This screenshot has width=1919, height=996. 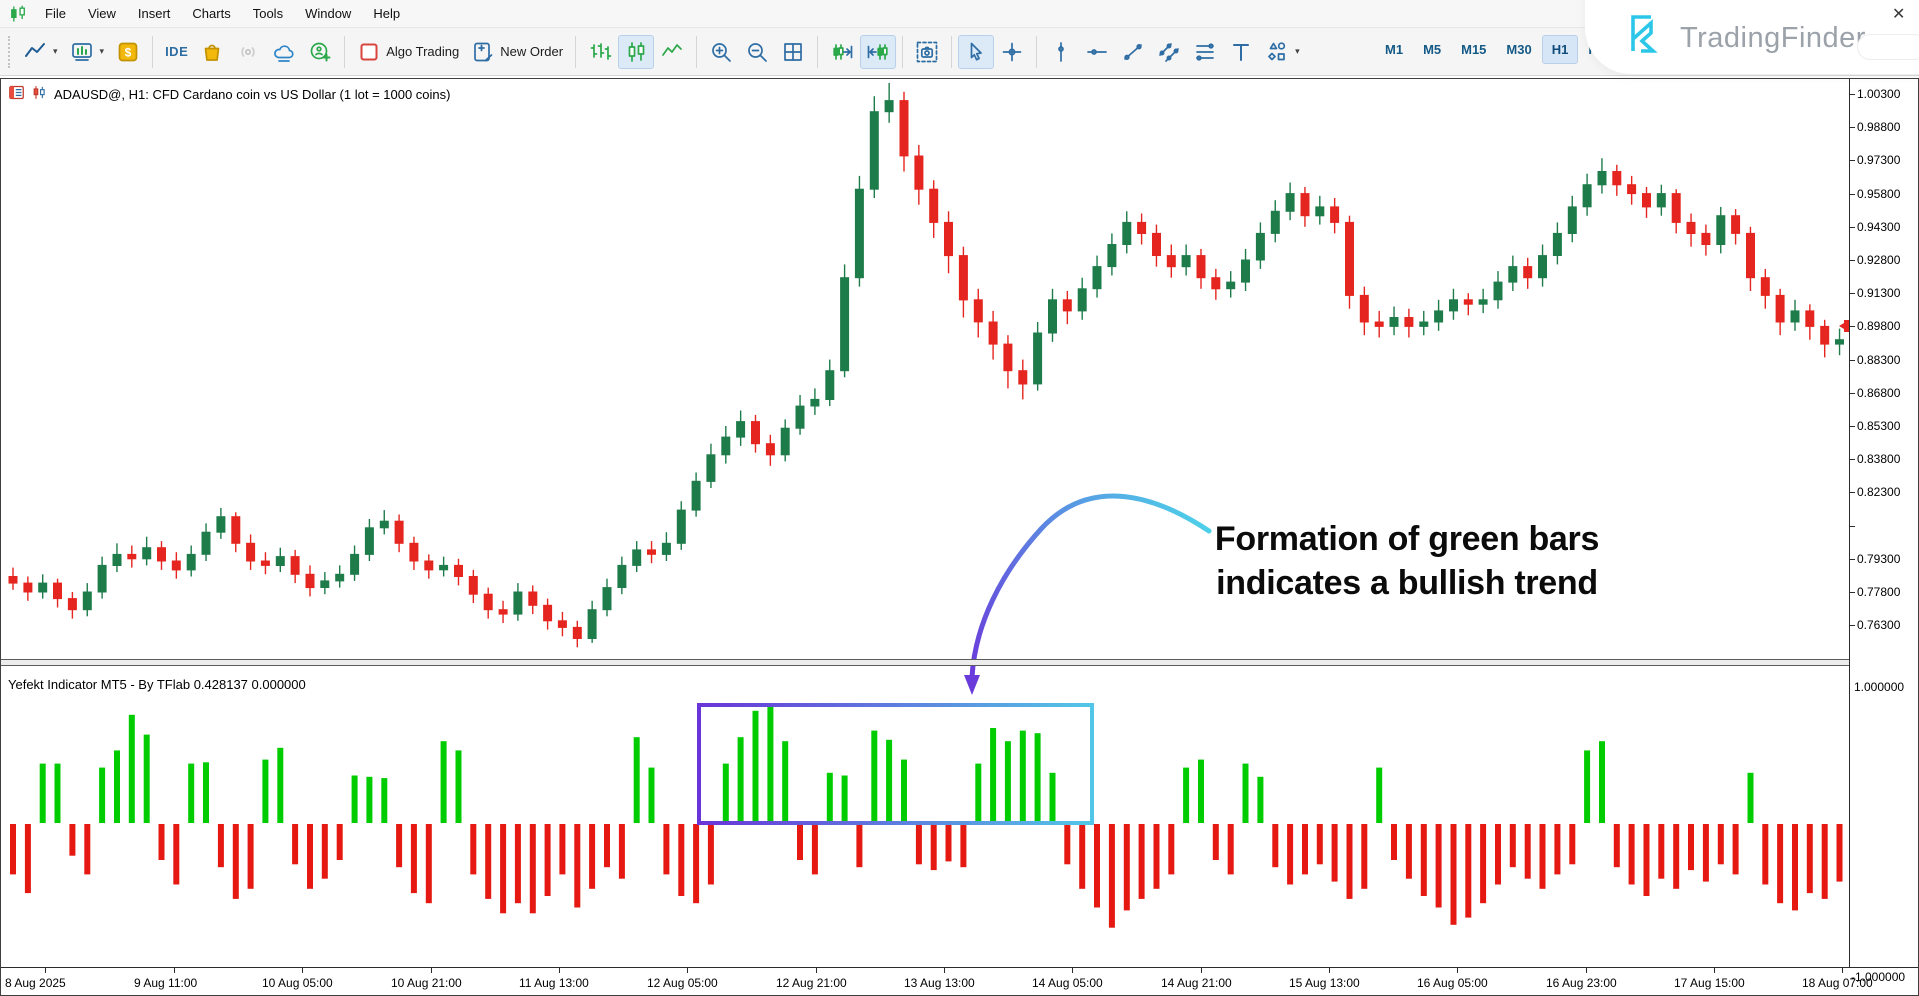 I want to click on zoom-in-button, so click(x=721, y=52).